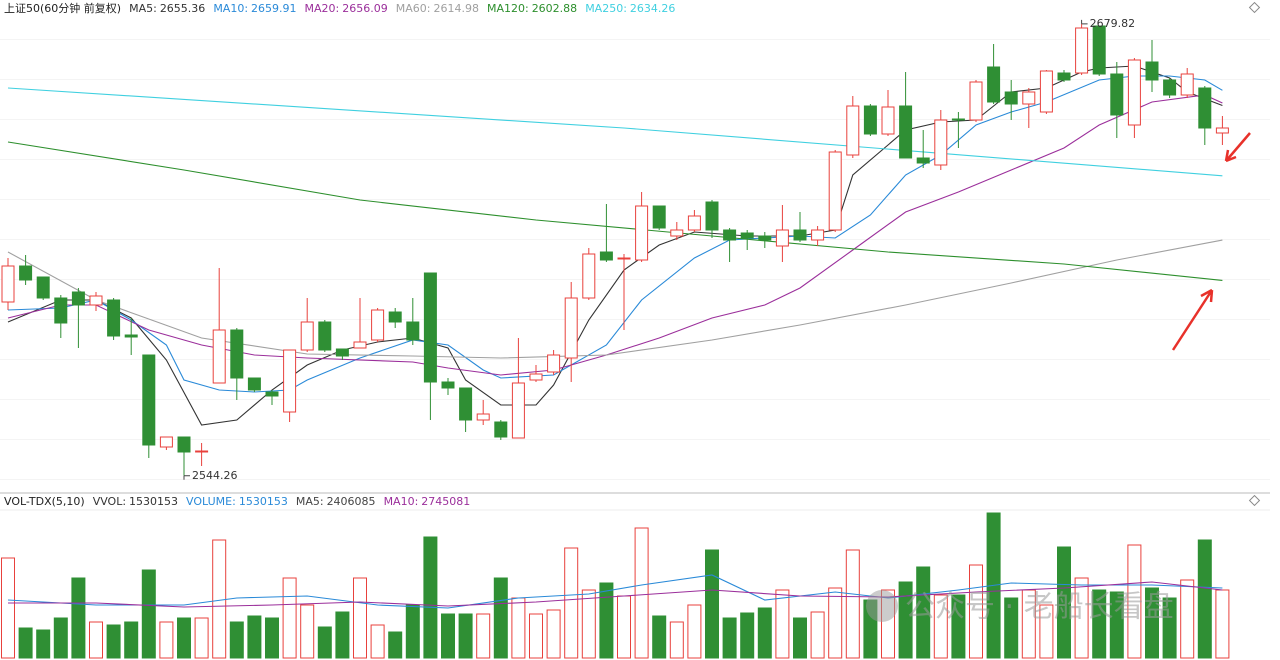 This screenshot has height=660, width=1280. What do you see at coordinates (413, 8) in the screenshot?
I see `legend-label: MA60:` at bounding box center [413, 8].